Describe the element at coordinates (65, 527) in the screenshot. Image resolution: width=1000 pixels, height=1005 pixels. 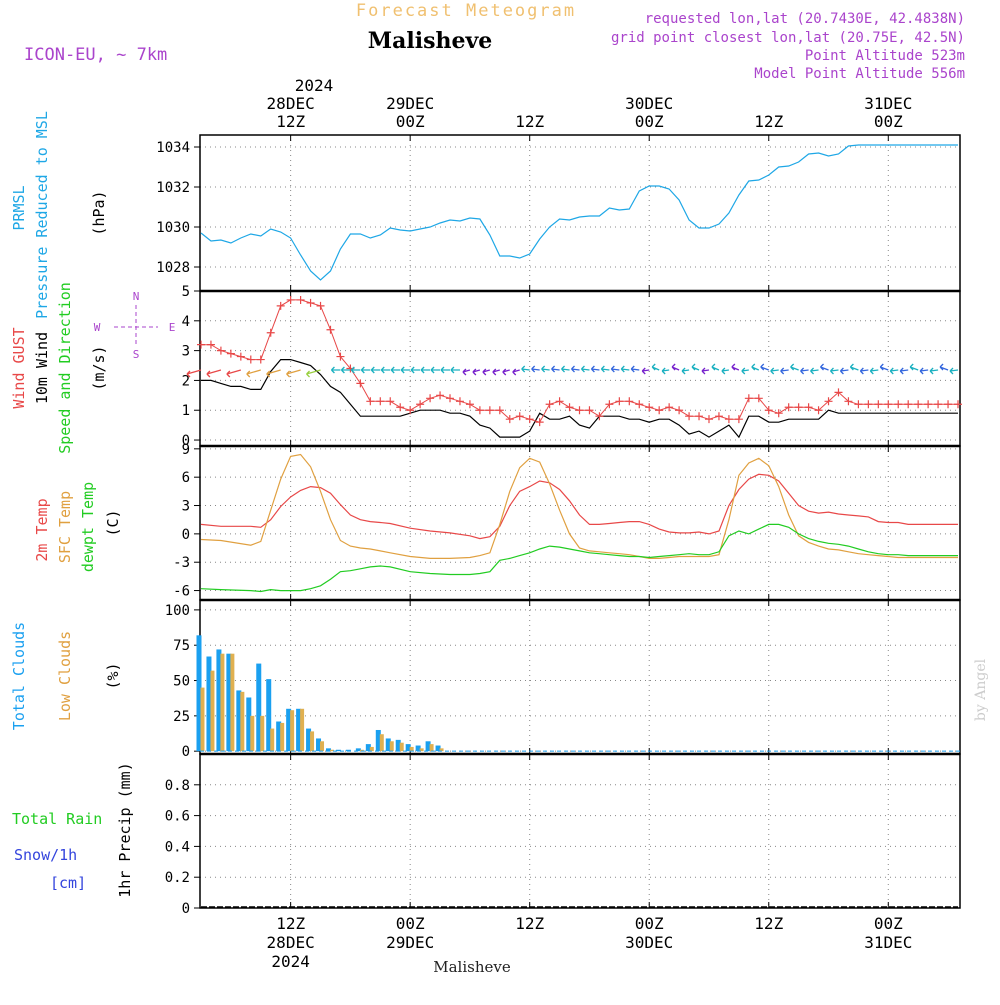
I see `sfc-label: SFC Temp` at that location.